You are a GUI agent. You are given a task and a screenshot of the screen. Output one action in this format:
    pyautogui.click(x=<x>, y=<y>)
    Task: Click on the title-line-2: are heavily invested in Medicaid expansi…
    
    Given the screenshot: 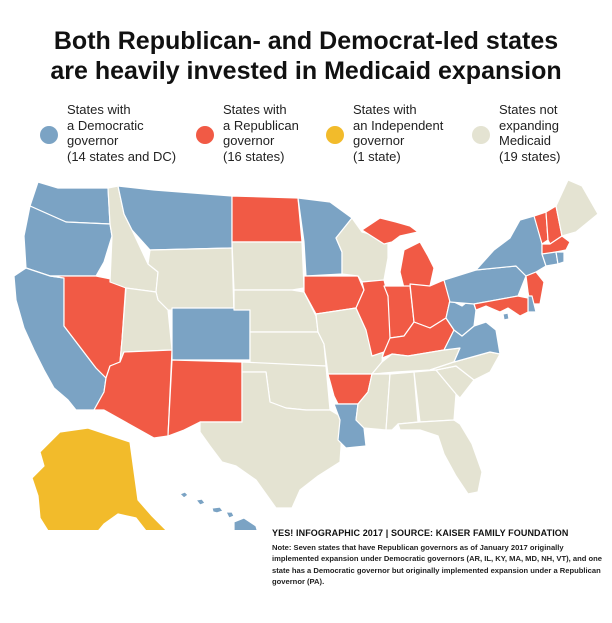 What is the action you would take?
    pyautogui.click(x=306, y=71)
    